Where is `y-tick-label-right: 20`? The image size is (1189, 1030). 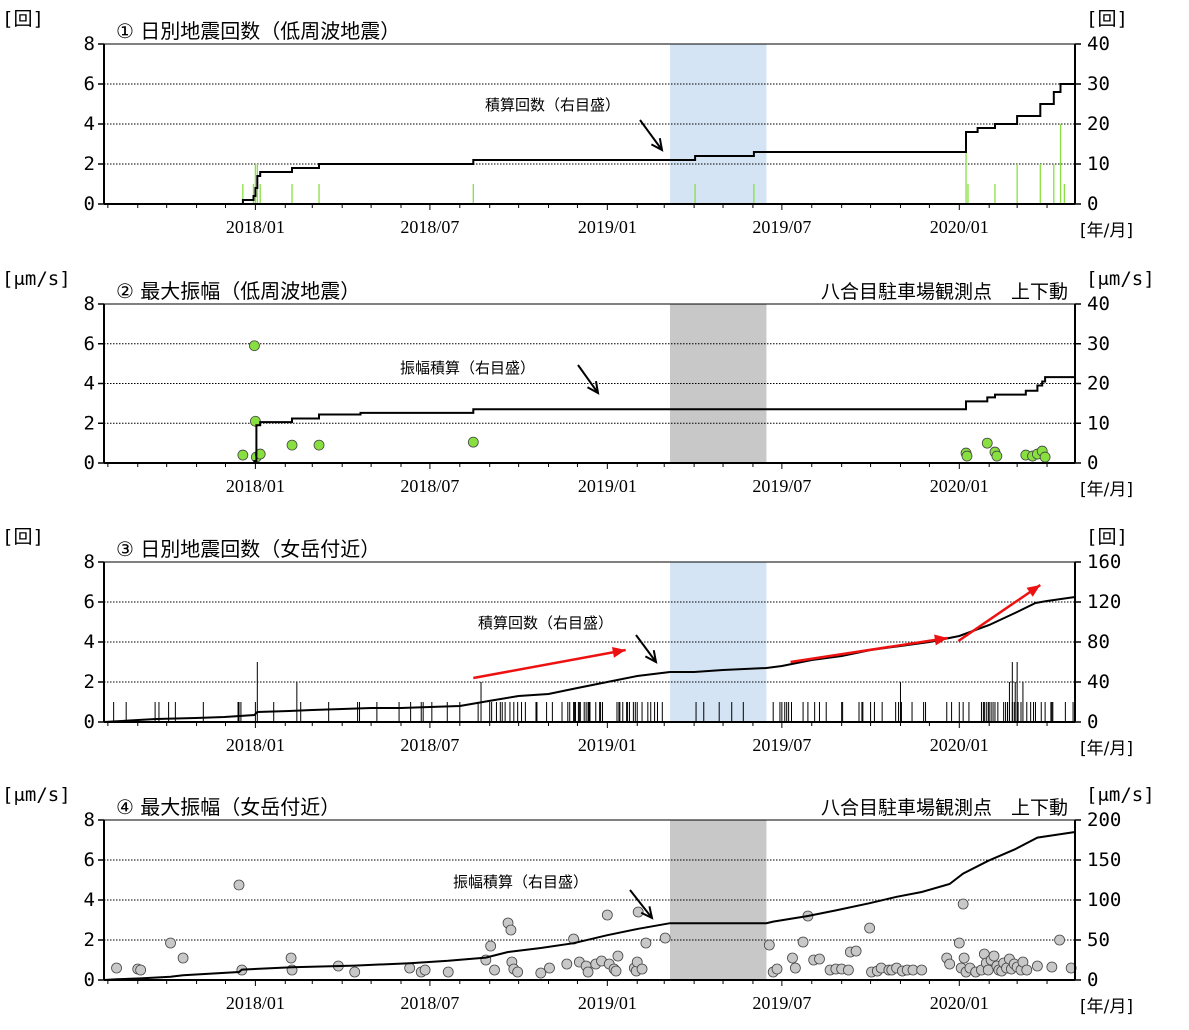
y-tick-label-right: 20 is located at coordinates (1098, 384).